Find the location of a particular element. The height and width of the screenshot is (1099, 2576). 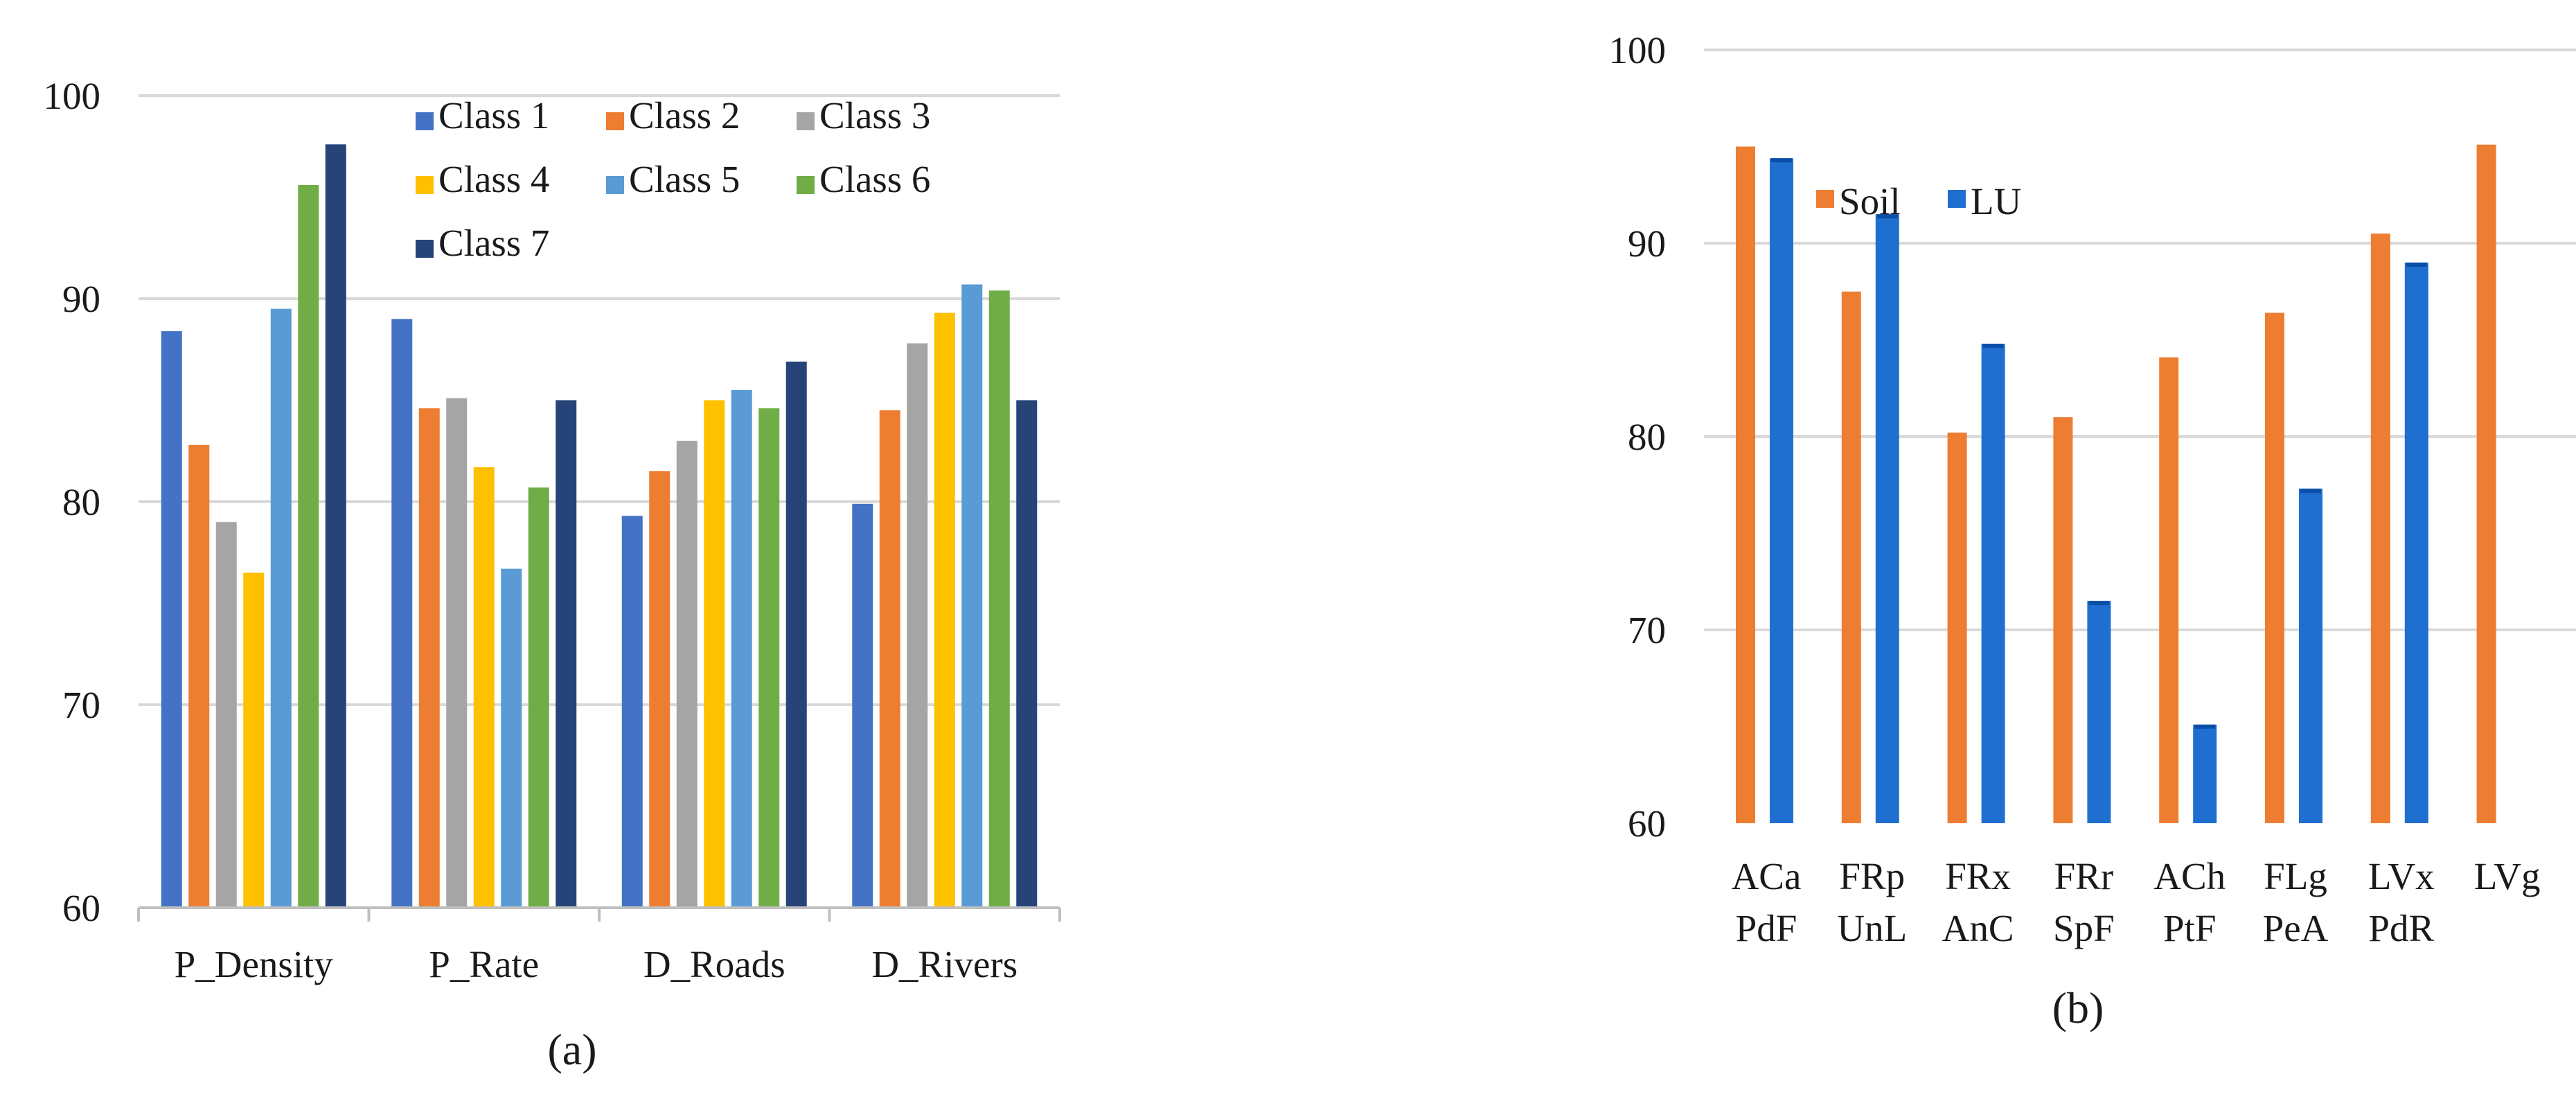

category-label-b-top: LVx is located at coordinates (2401, 876).